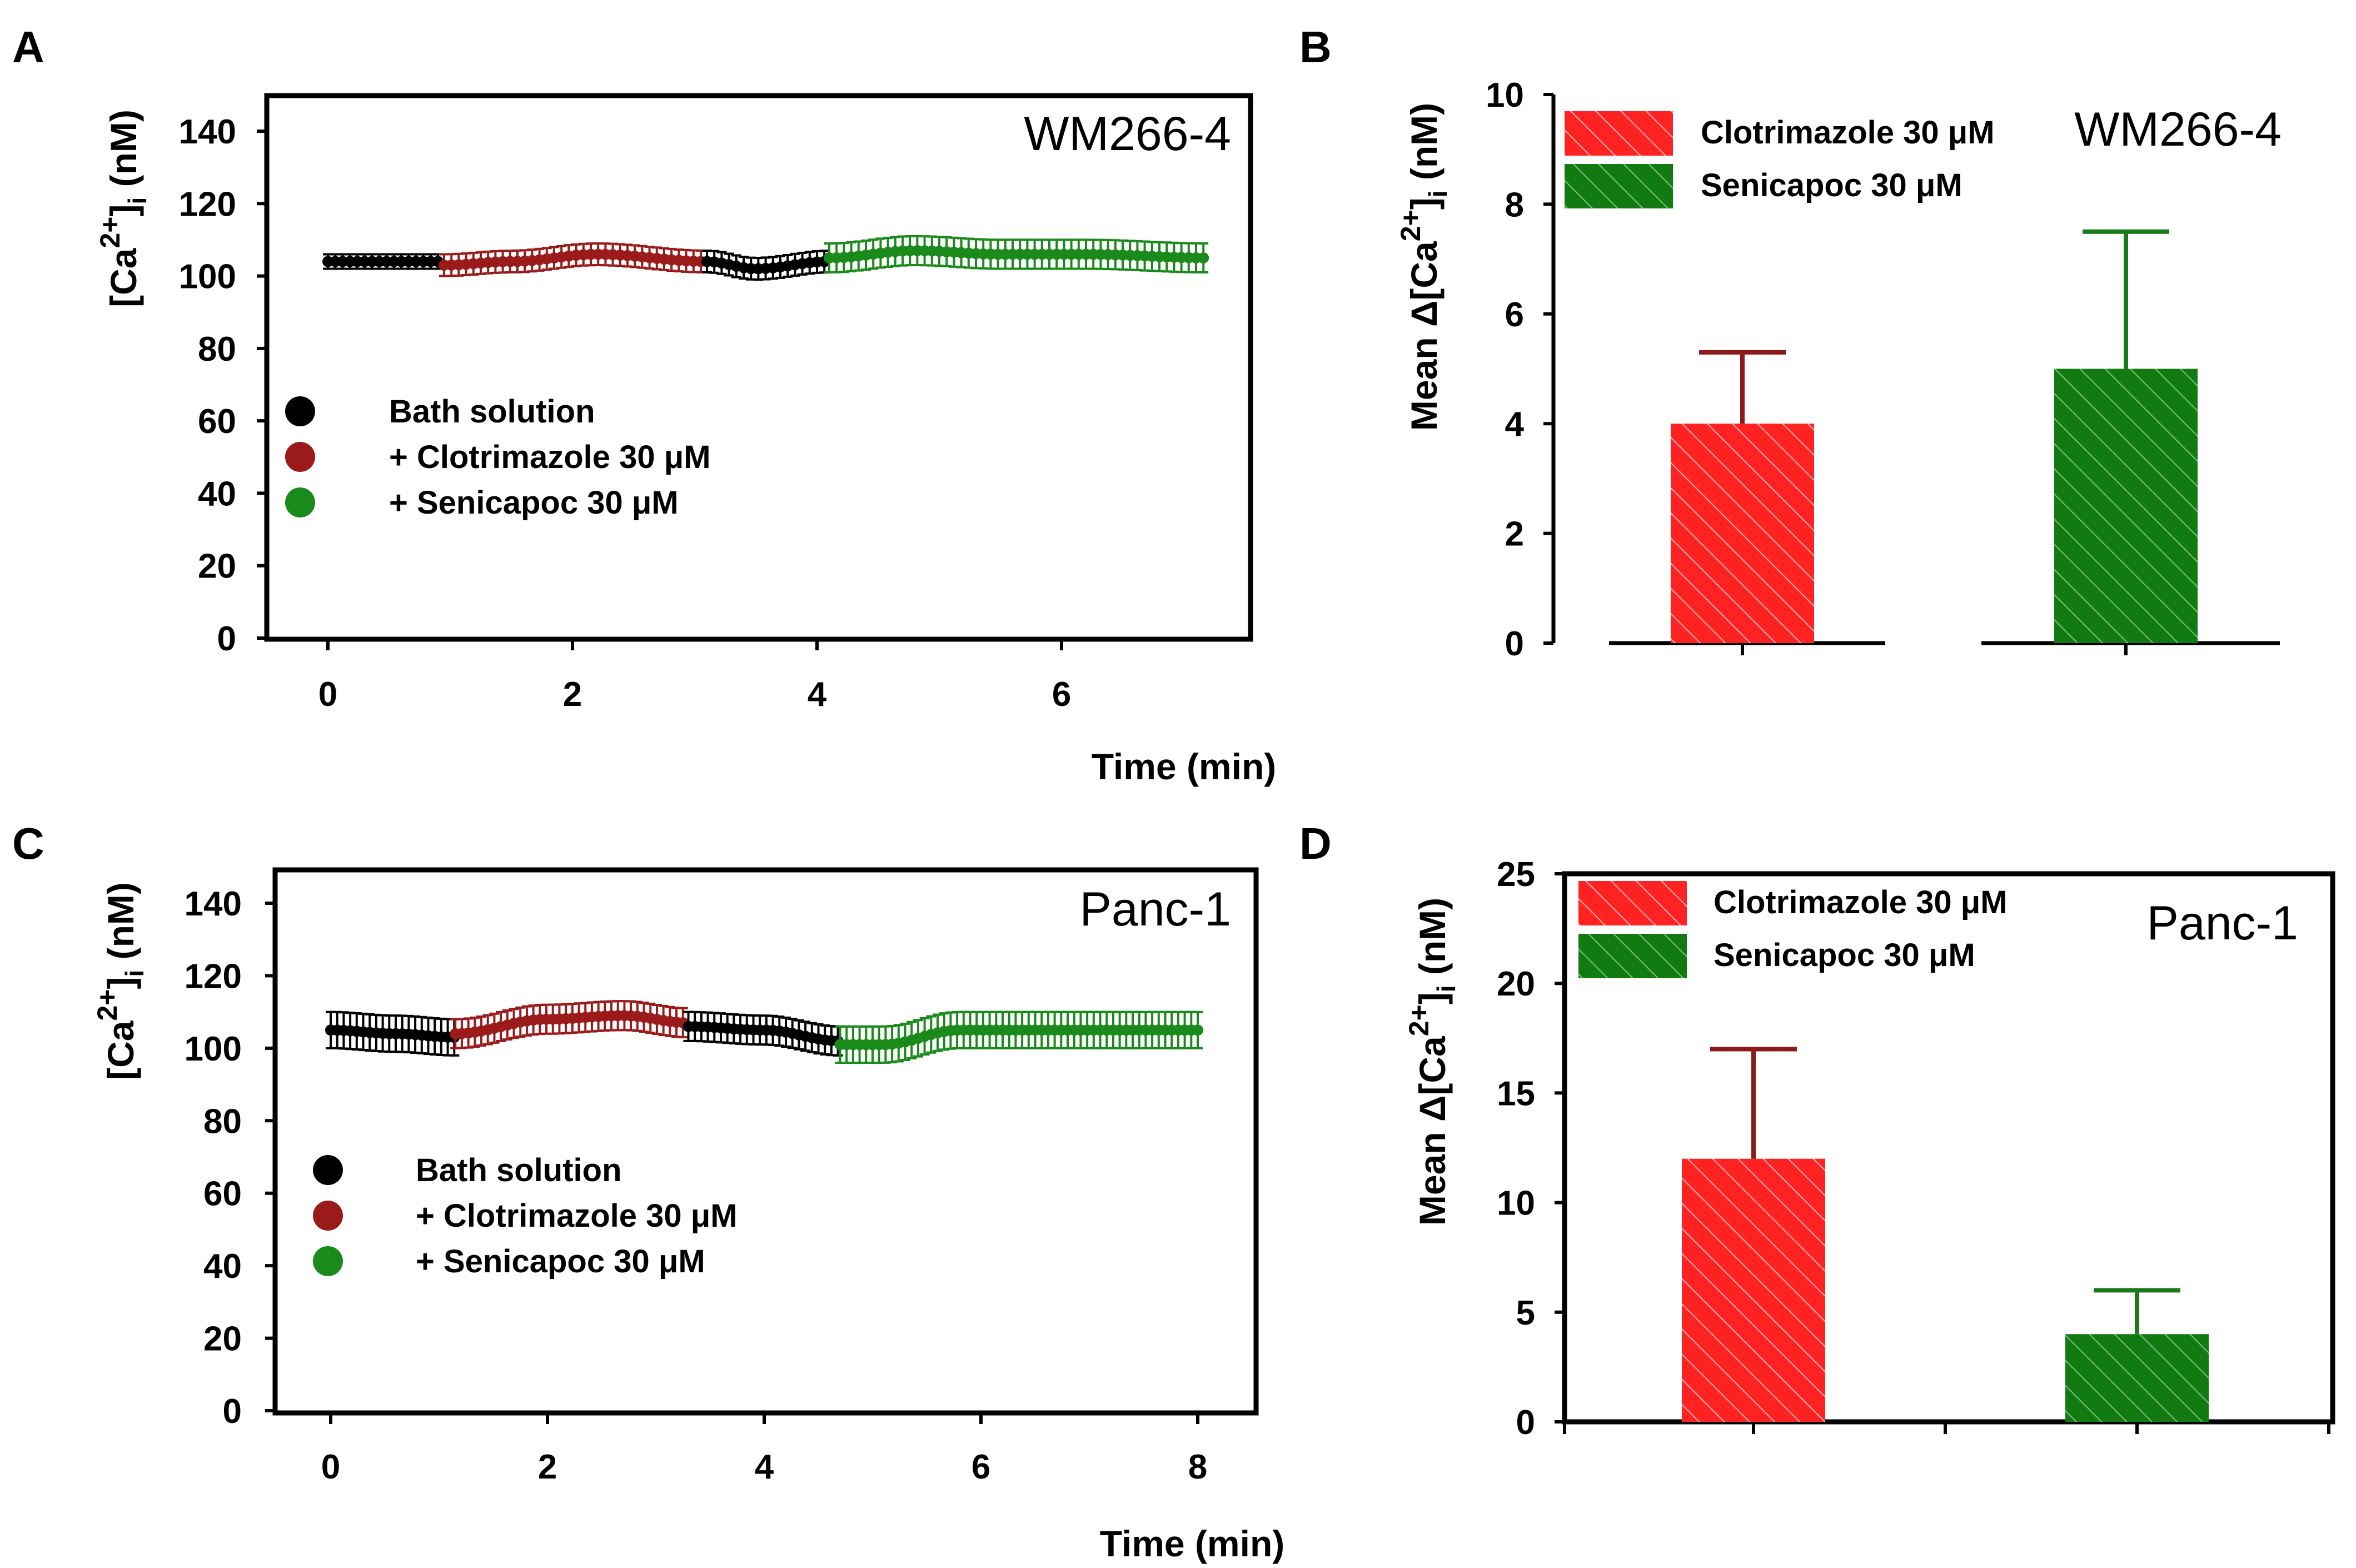 The image size is (2356, 1568). I want to click on series-c, so click(764, 1032).